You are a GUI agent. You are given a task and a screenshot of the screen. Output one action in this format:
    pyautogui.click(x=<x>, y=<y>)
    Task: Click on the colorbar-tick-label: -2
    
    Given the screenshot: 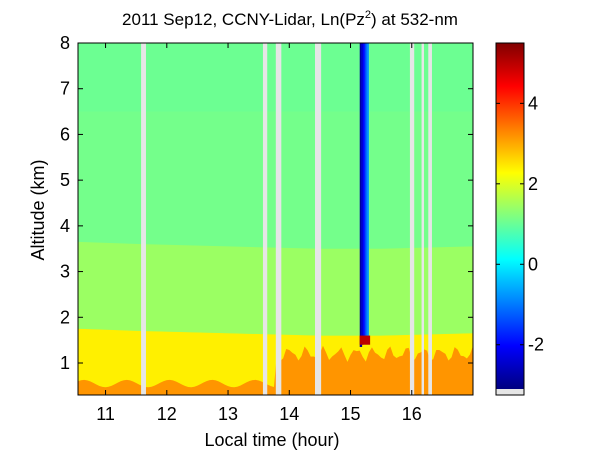 What is the action you would take?
    pyautogui.click(x=536, y=345)
    